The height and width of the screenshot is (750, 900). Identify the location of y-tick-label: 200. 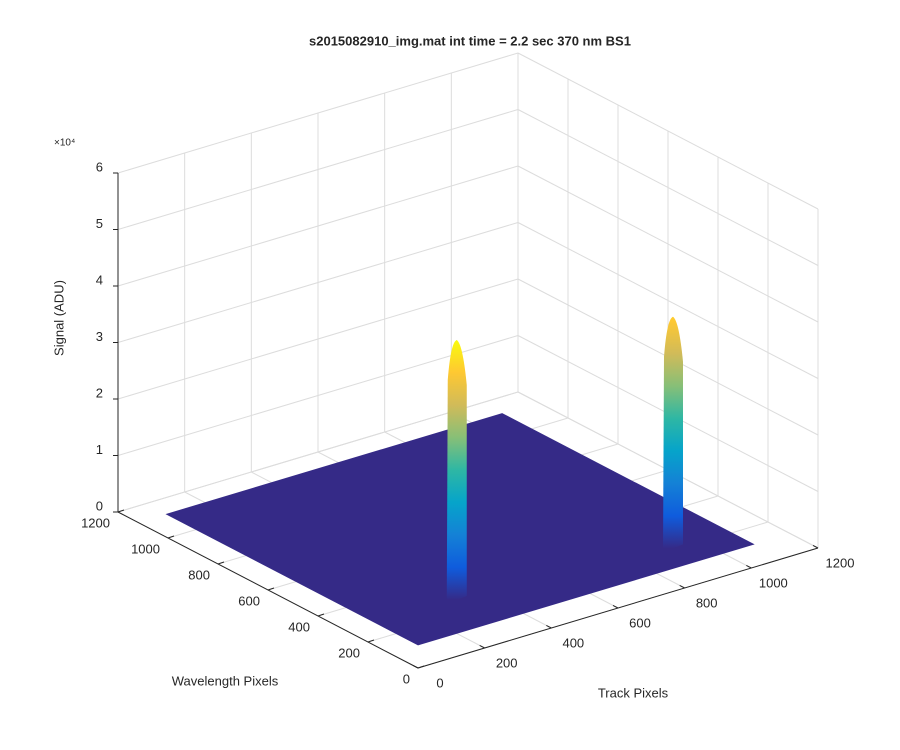
(349, 652).